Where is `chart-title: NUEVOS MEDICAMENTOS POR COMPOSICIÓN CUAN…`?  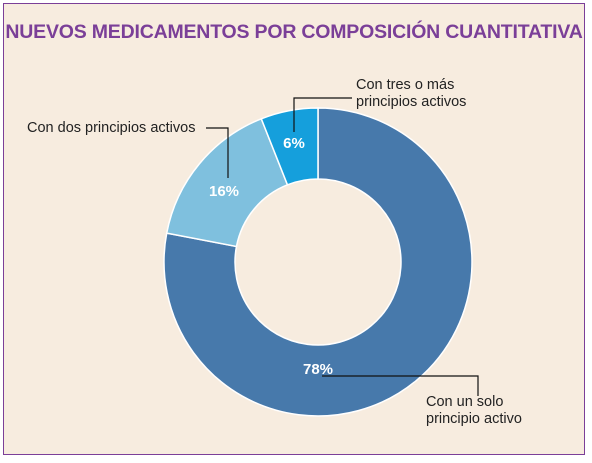
chart-title: NUEVOS MEDICAMENTOS POR COMPOSICIÓN CUAN… is located at coordinates (294, 32).